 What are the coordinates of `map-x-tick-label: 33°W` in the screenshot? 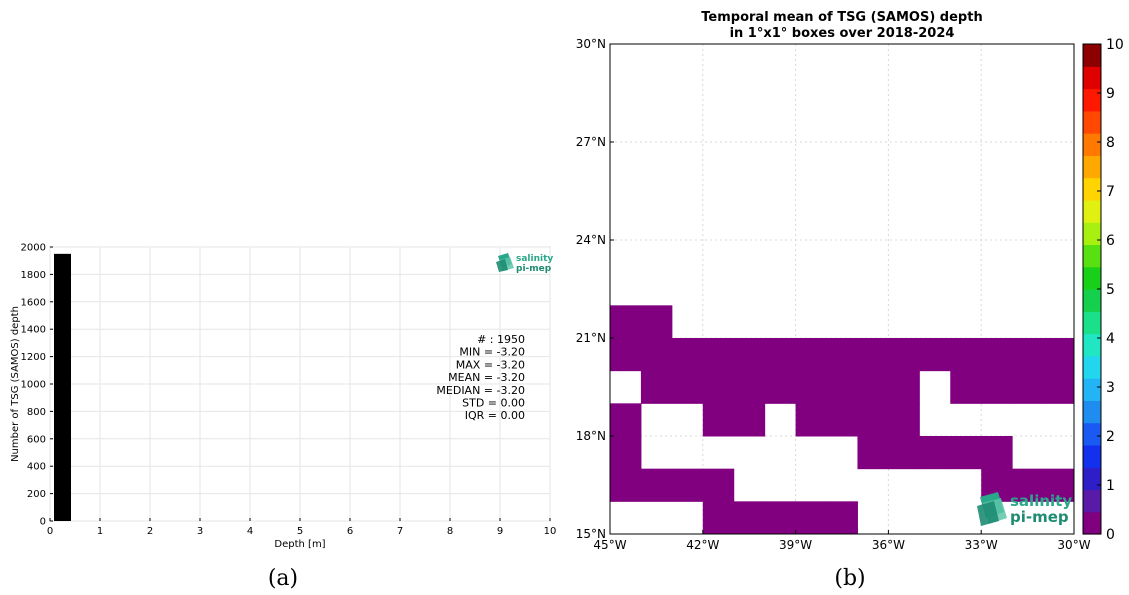 It's located at (981, 545).